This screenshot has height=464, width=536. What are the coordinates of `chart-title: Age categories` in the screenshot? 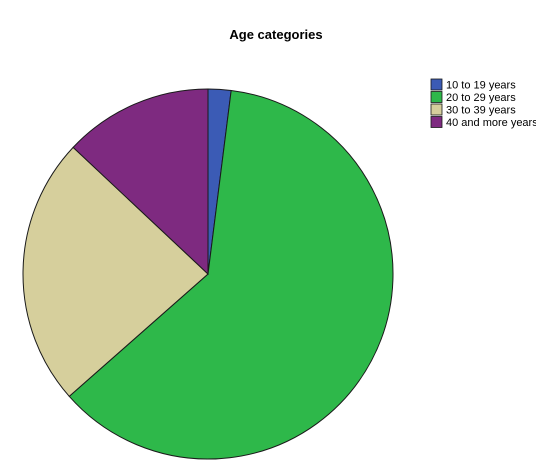 It's located at (275, 34).